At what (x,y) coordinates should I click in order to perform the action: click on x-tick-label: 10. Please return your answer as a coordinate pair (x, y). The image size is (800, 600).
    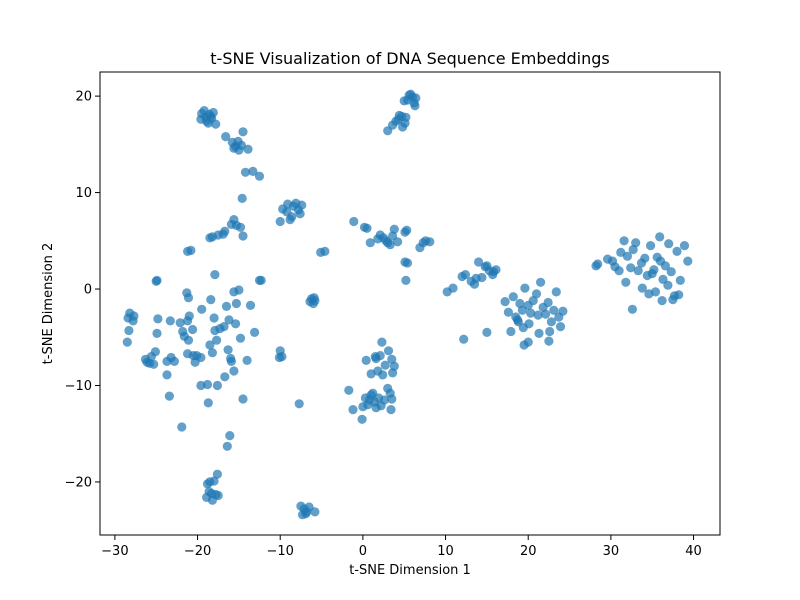
    Looking at the image, I should click on (445, 551).